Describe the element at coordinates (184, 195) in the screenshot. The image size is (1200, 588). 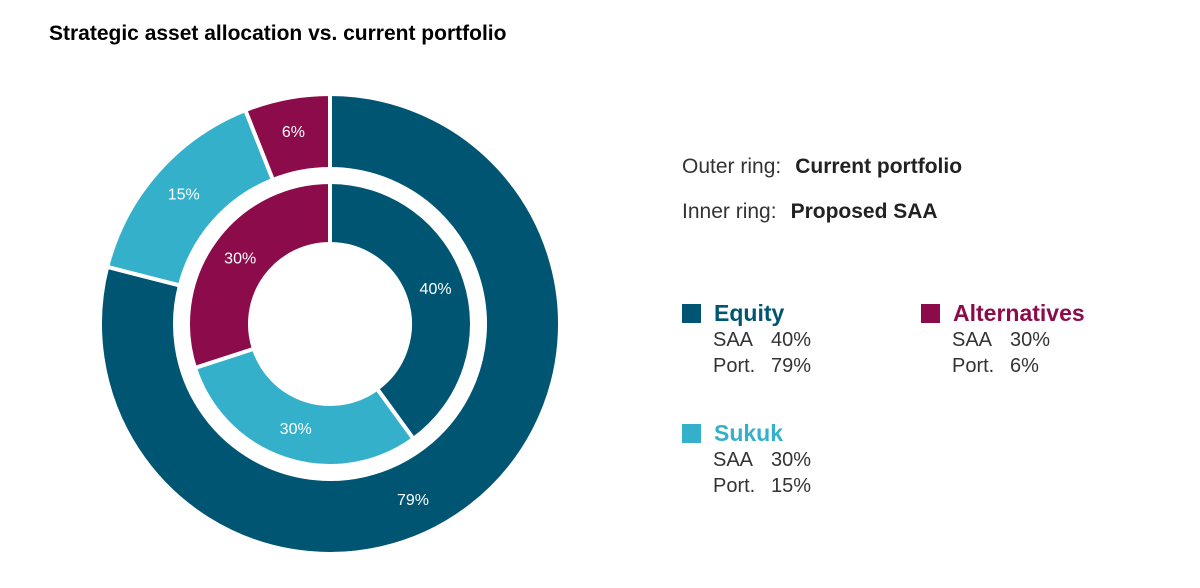
I see `outer-ring-label-sukuk: 15%` at that location.